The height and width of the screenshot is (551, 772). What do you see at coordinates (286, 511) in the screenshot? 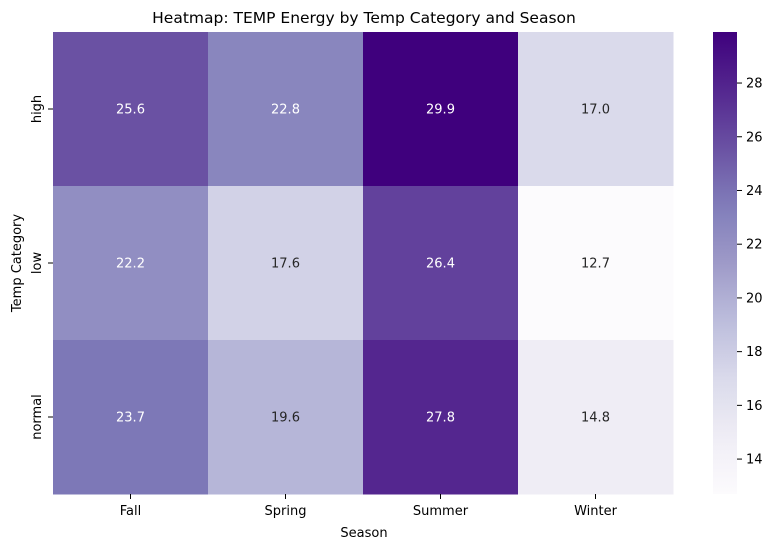
I see `x-tick-label: Spring` at bounding box center [286, 511].